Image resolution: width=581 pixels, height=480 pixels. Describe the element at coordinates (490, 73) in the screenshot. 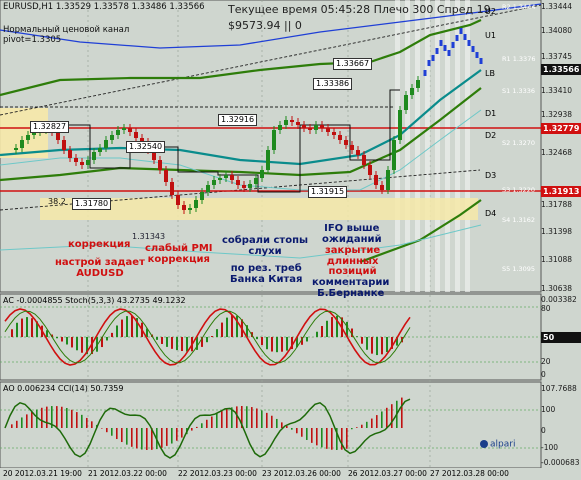

I see `level-lb: LB` at that location.